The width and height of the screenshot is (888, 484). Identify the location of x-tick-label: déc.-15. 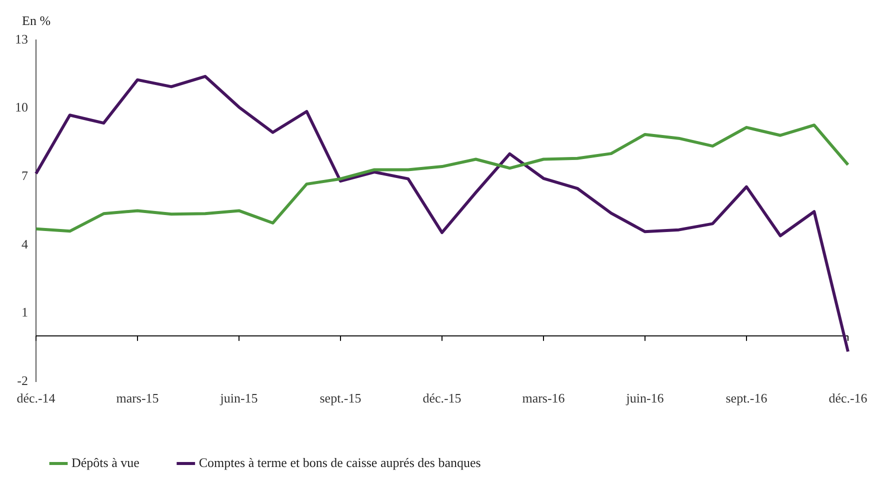
(442, 398).